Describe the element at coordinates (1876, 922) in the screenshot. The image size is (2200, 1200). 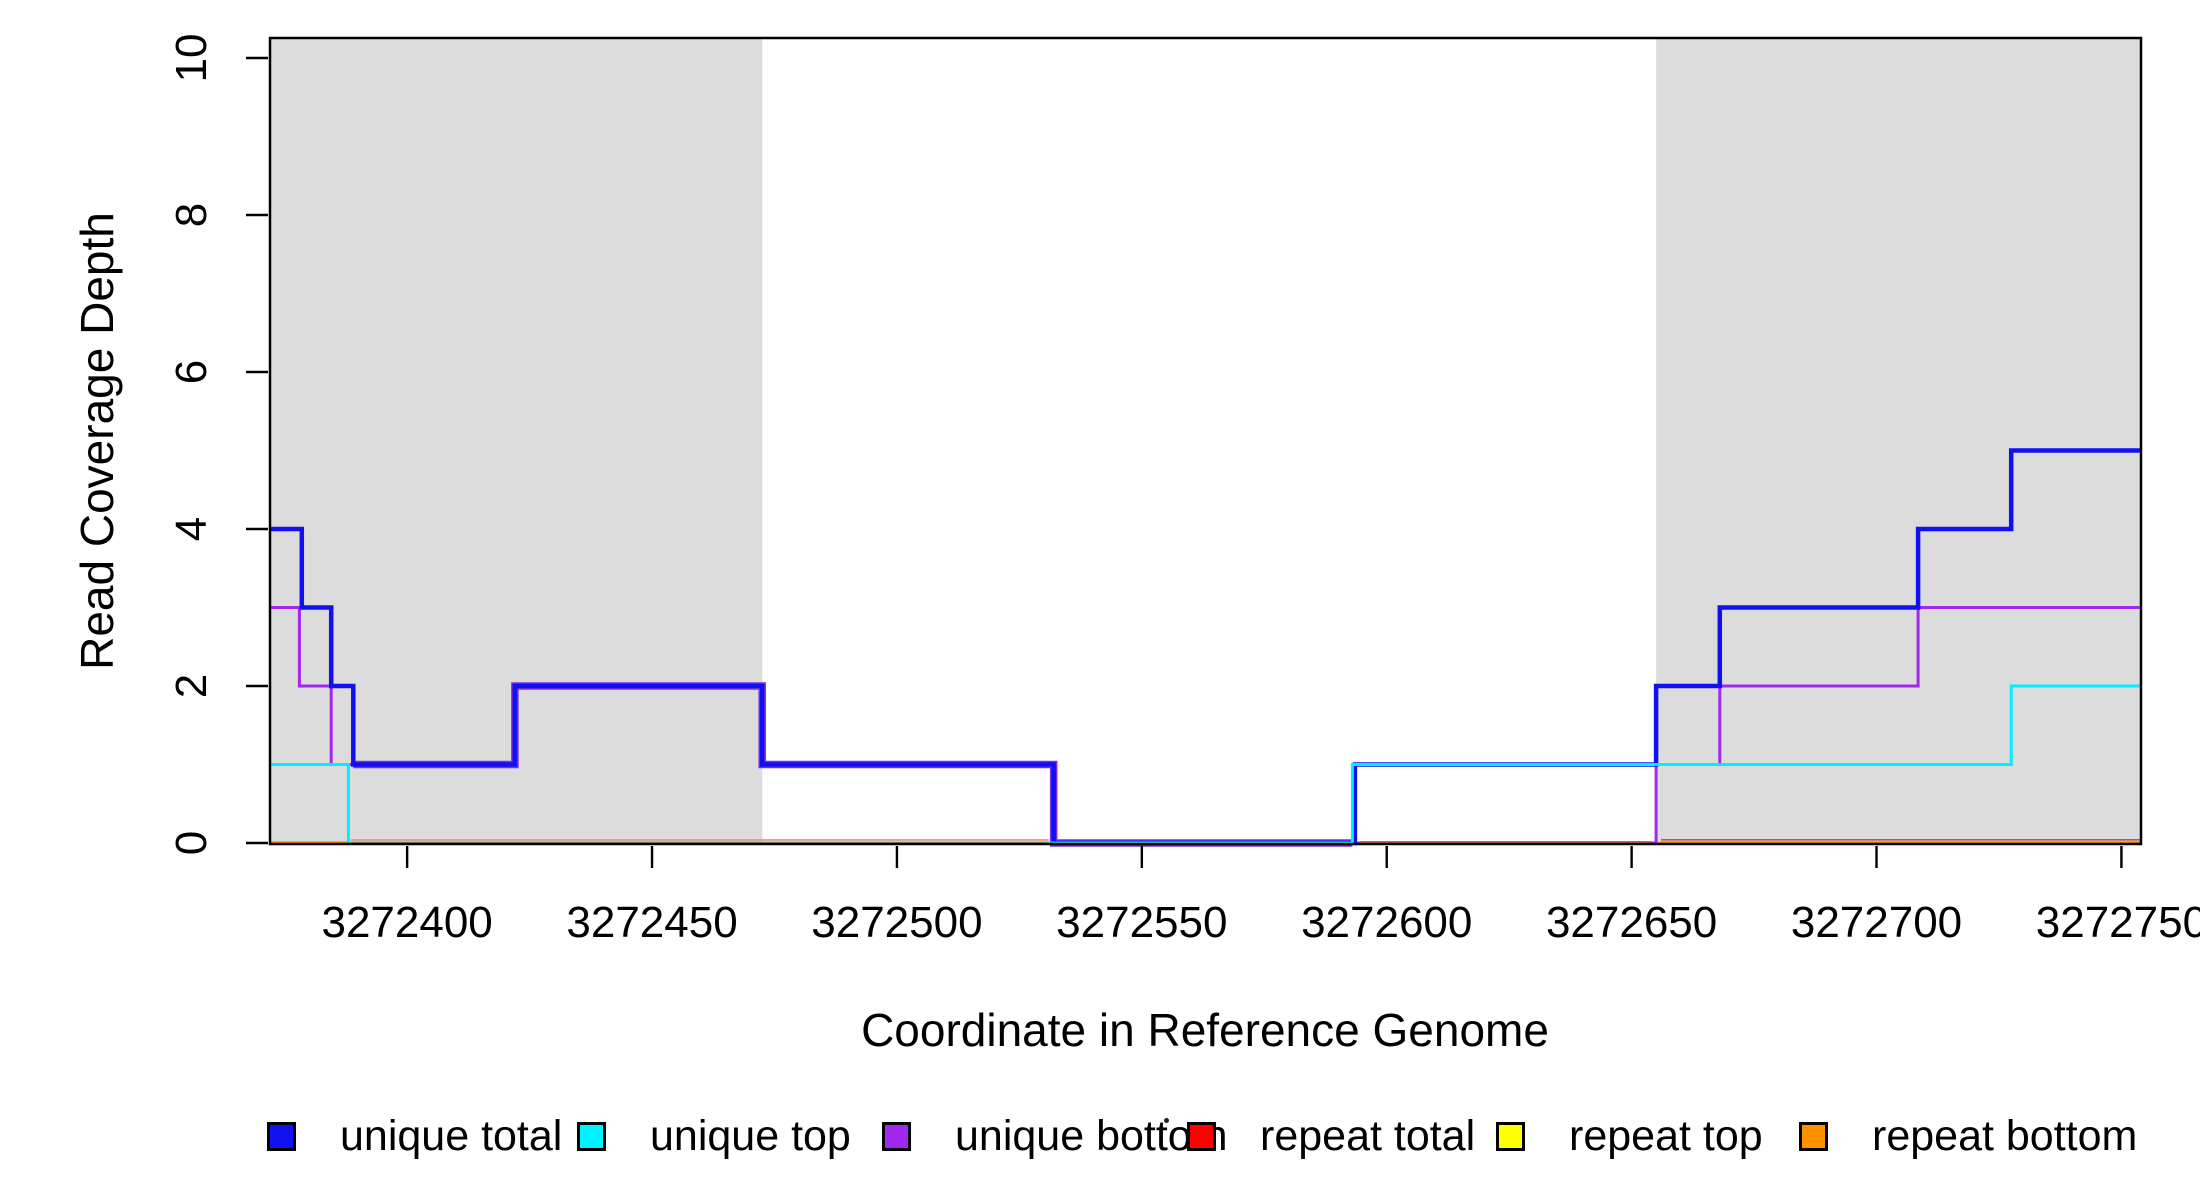
I see `x-tick-label: 3272700` at that location.